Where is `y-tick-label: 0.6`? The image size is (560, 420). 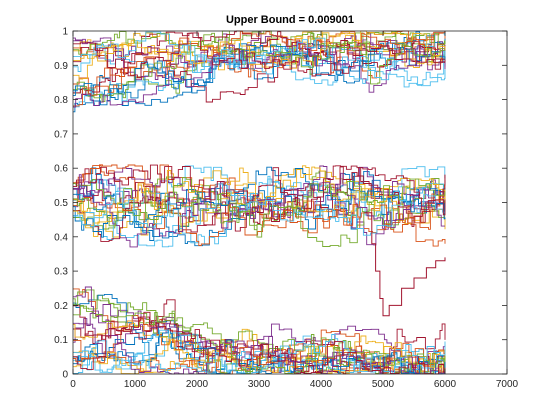 y-tick-label: 0.6 is located at coordinates (61, 169).